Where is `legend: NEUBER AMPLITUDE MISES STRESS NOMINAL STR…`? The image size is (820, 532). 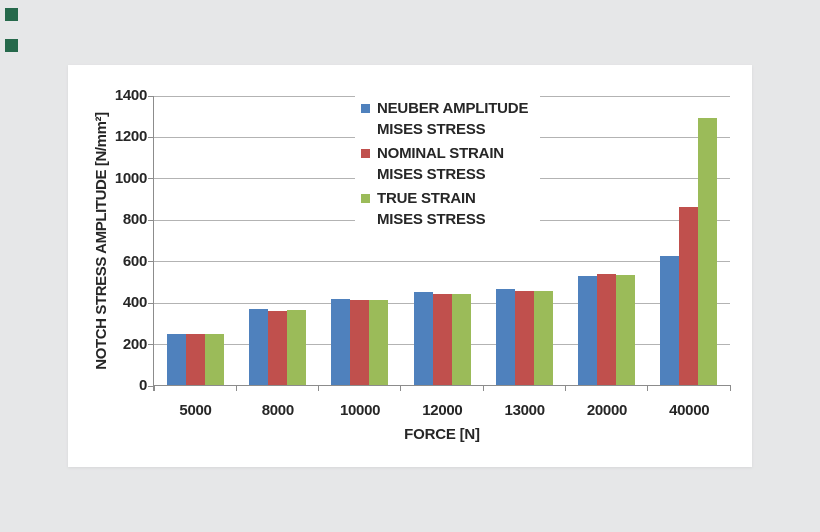 legend: NEUBER AMPLITUDE MISES STRESS NOMINAL STR… is located at coordinates (448, 165).